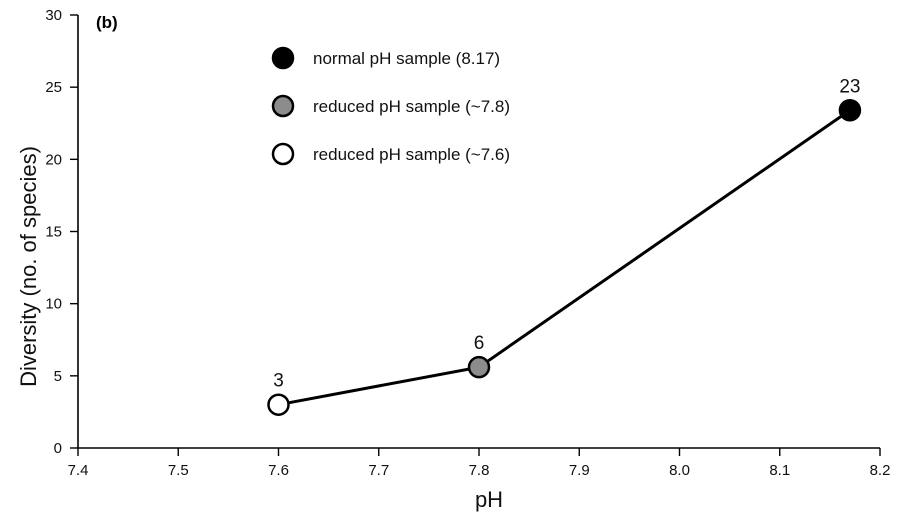  I want to click on panel-label: (b), so click(107, 22).